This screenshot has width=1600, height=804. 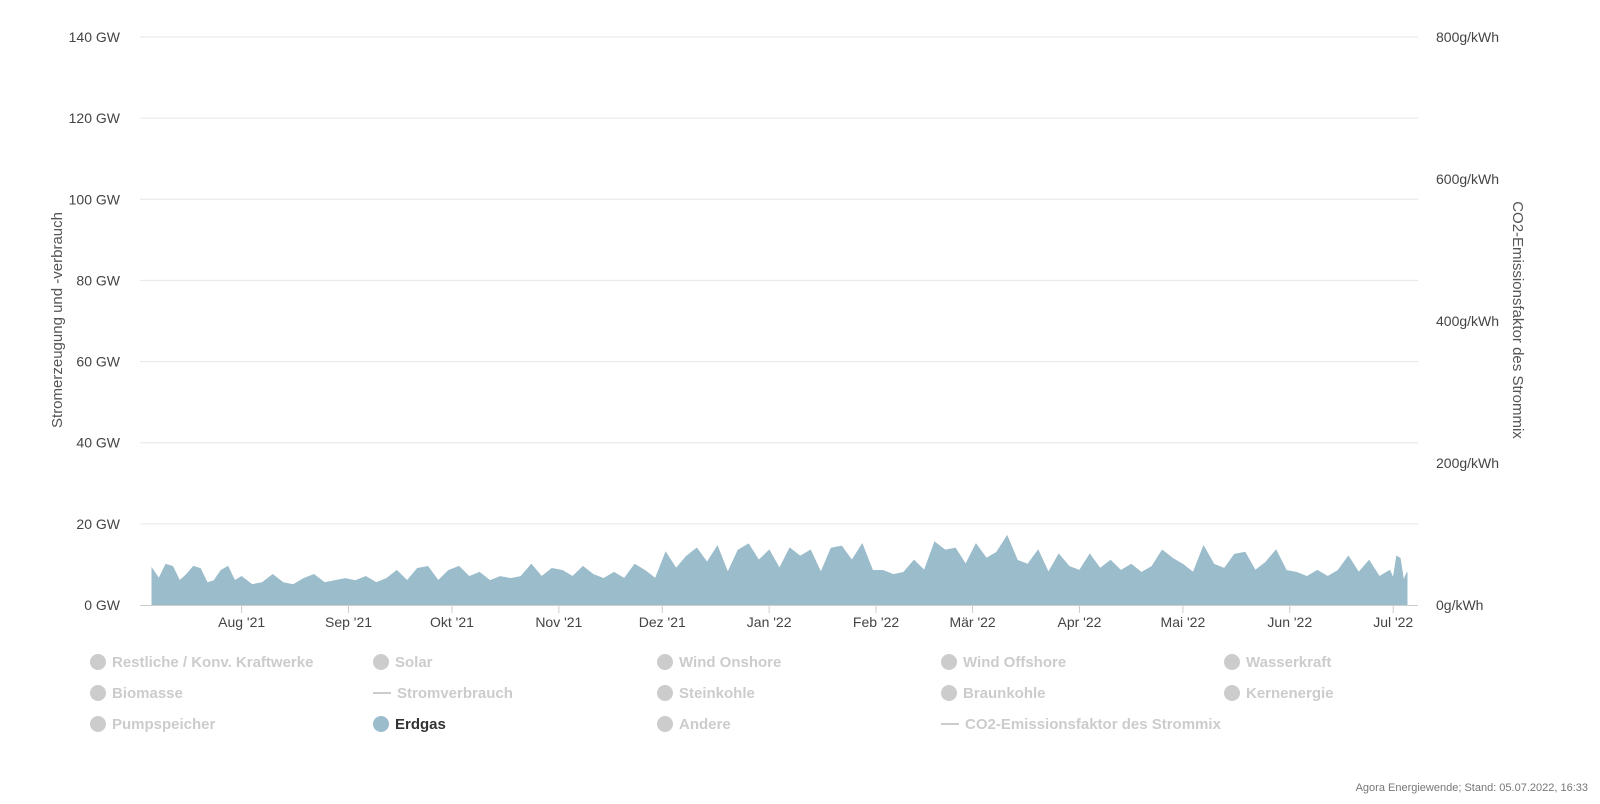 I want to click on x-tick-label: Mär '22, so click(x=972, y=622).